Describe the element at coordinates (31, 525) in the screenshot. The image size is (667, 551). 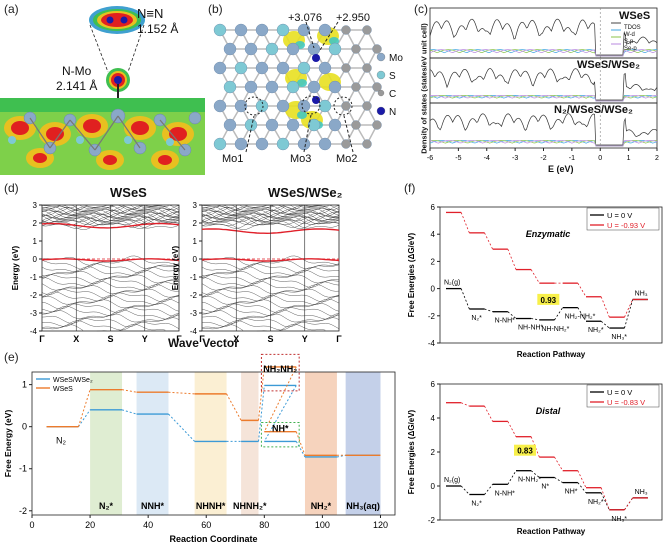
I see `x-tick-label: 0` at that location.